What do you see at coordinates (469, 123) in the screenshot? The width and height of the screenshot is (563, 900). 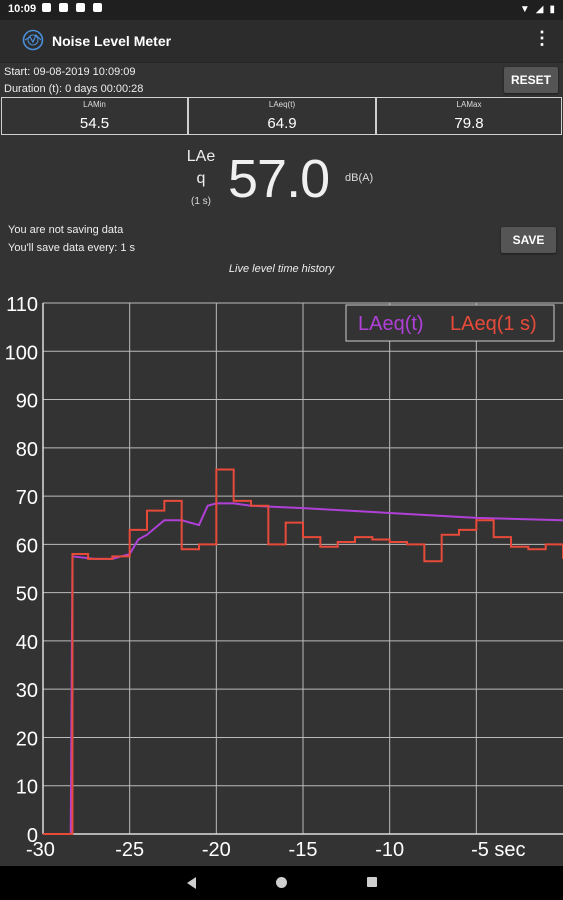 I see `stat-value: 79.8` at bounding box center [469, 123].